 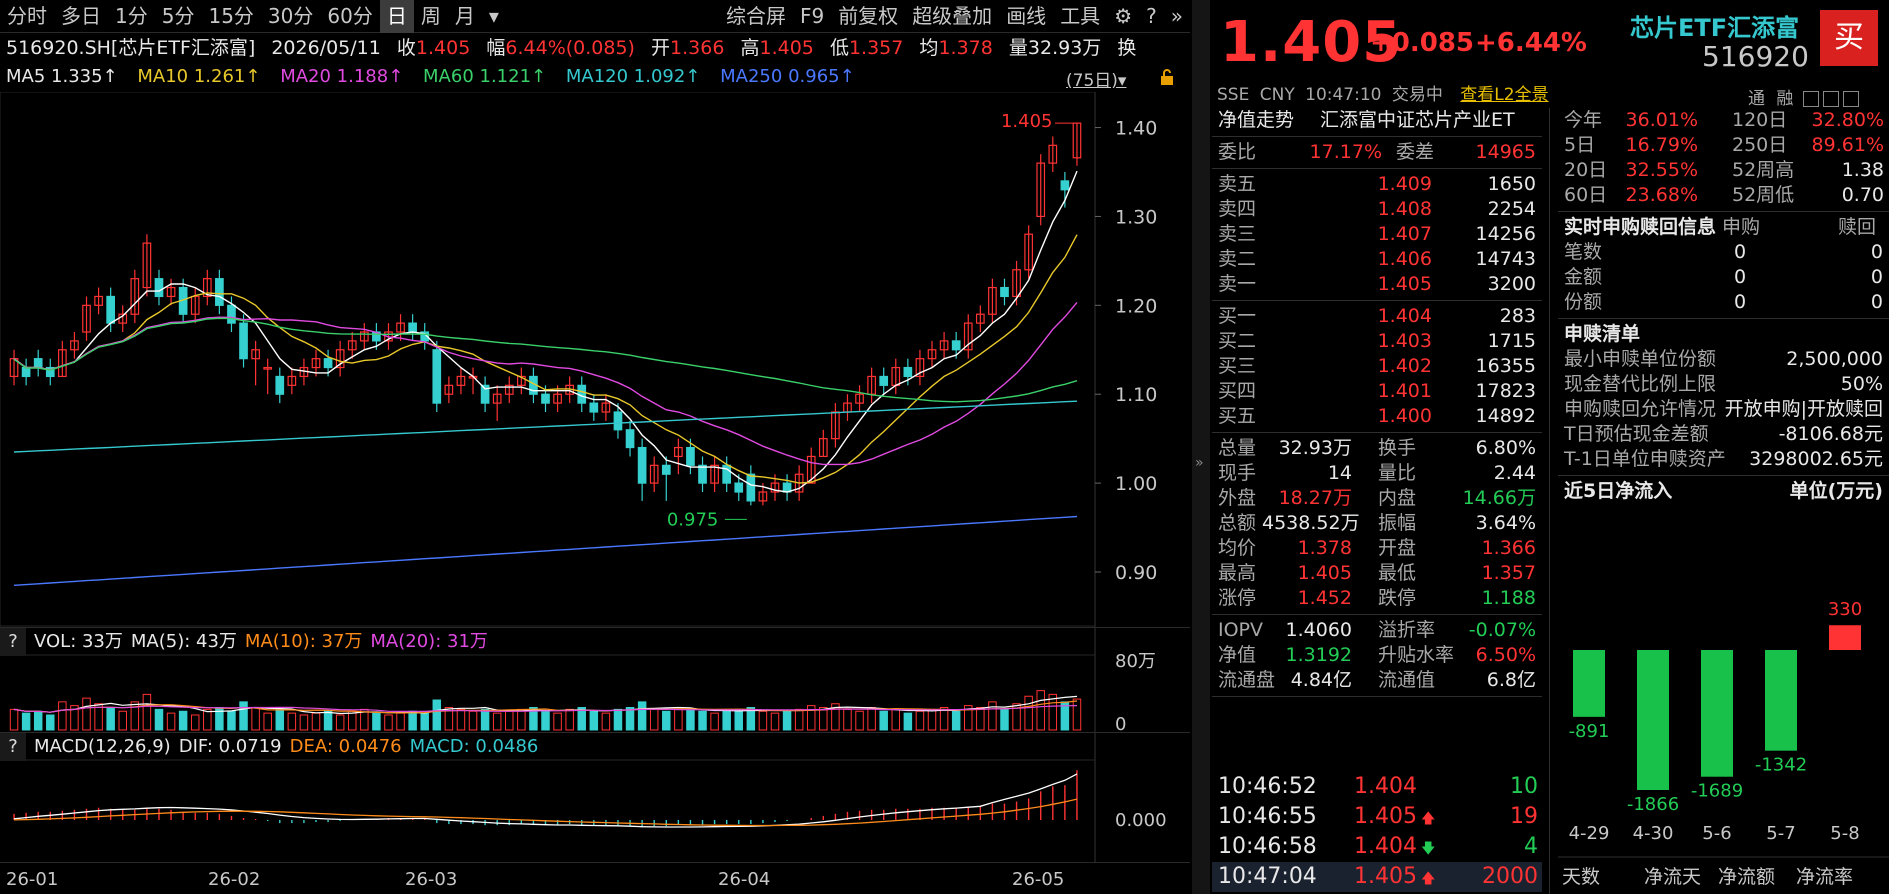 What do you see at coordinates (1746, 877) in the screenshot?
I see `flow-tab: 净流额` at bounding box center [1746, 877].